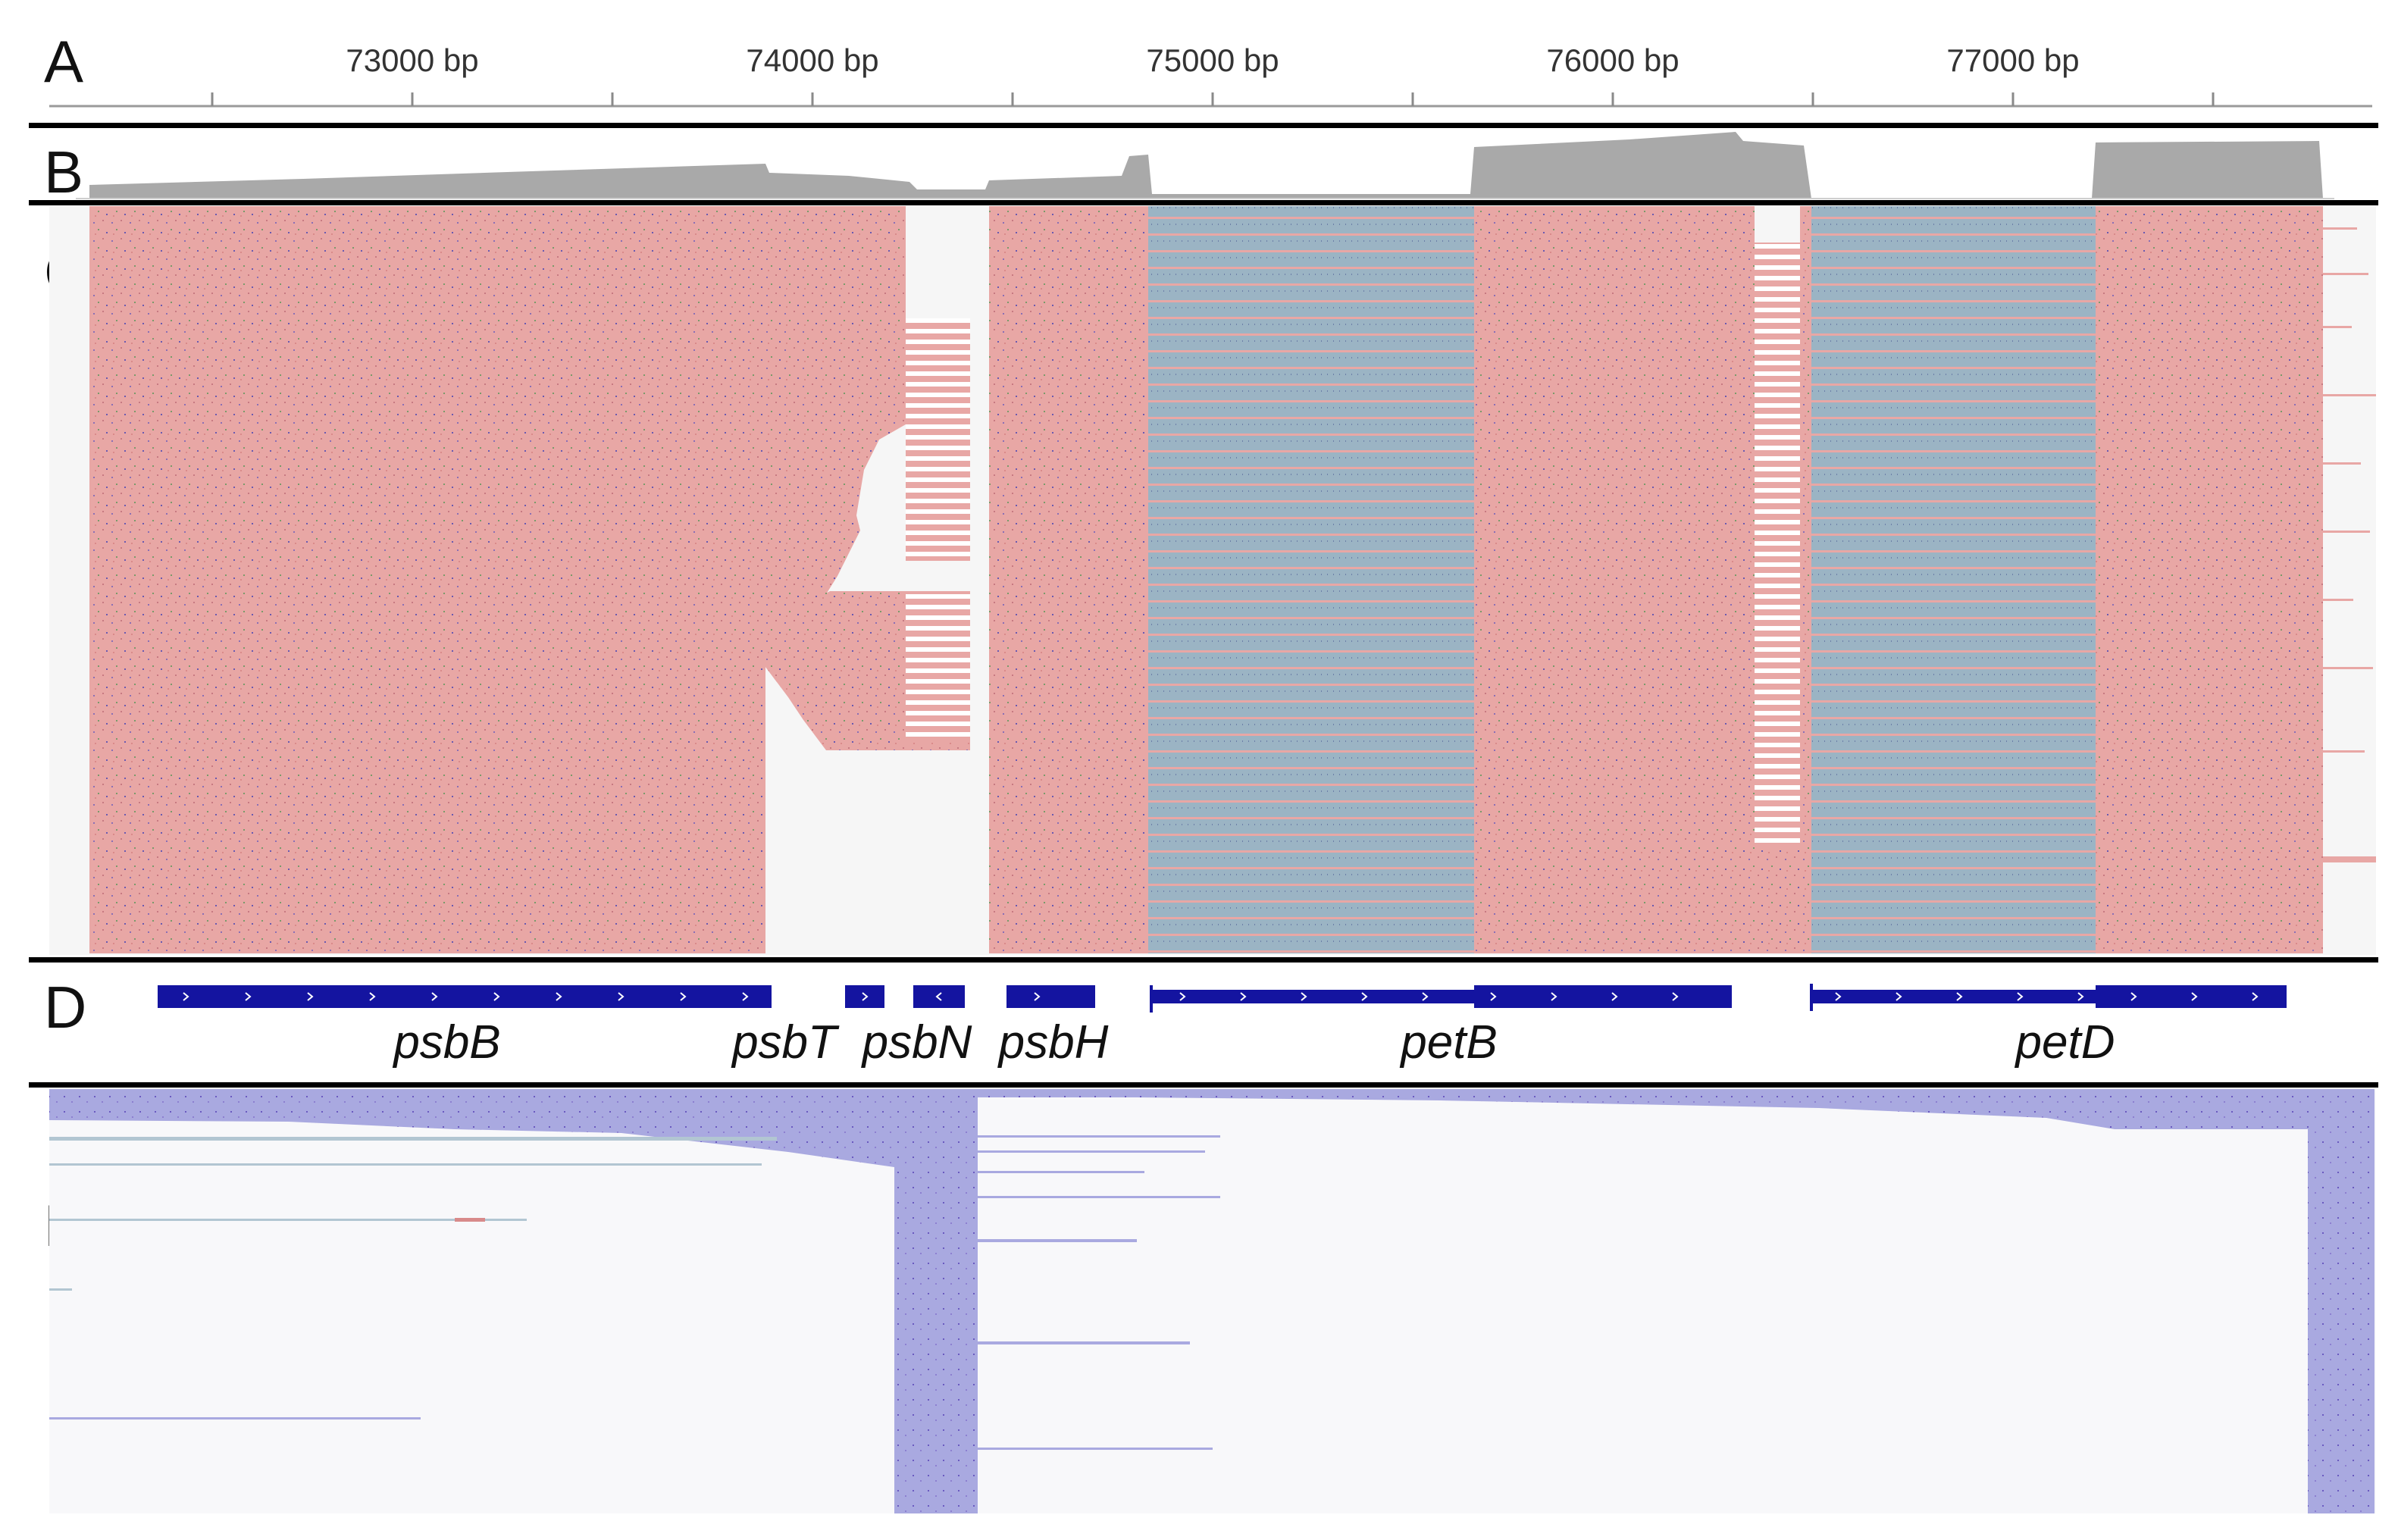  What do you see at coordinates (1203, 1085) in the screenshot?
I see `separator-d-e` at bounding box center [1203, 1085].